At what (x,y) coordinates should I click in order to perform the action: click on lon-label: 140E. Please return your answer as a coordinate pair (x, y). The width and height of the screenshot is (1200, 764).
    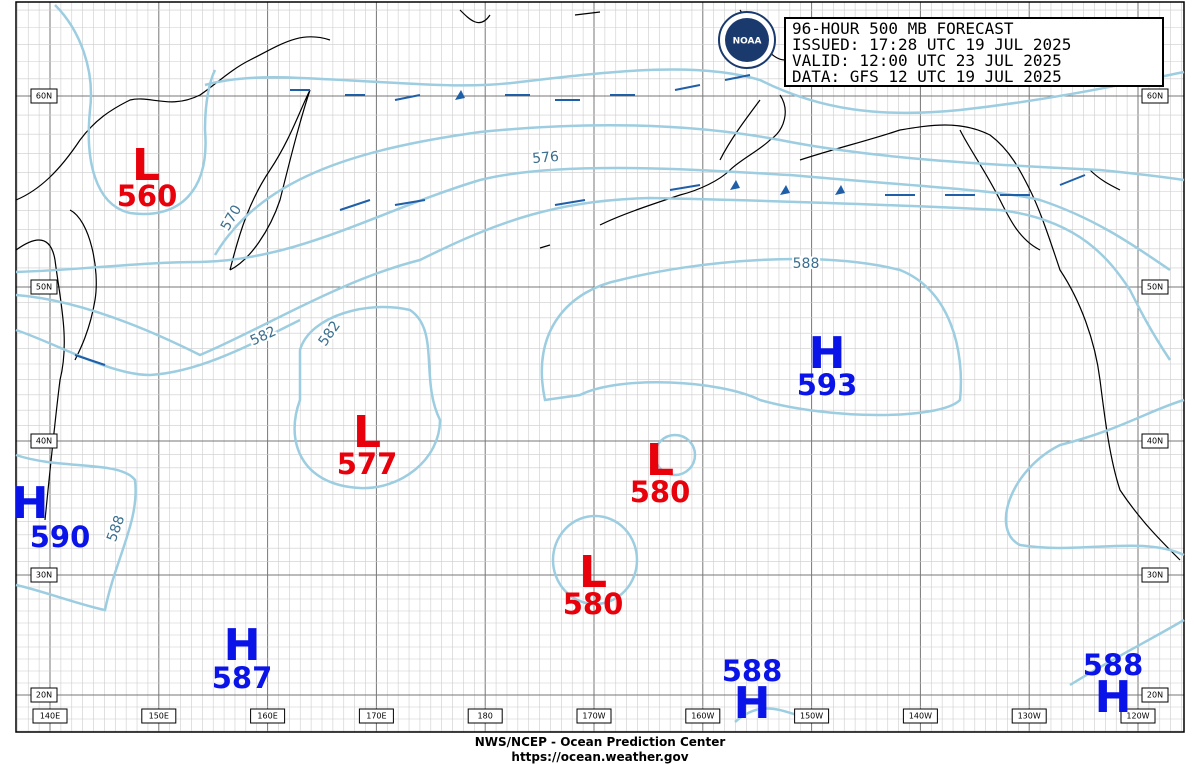
    Looking at the image, I should click on (50, 716).